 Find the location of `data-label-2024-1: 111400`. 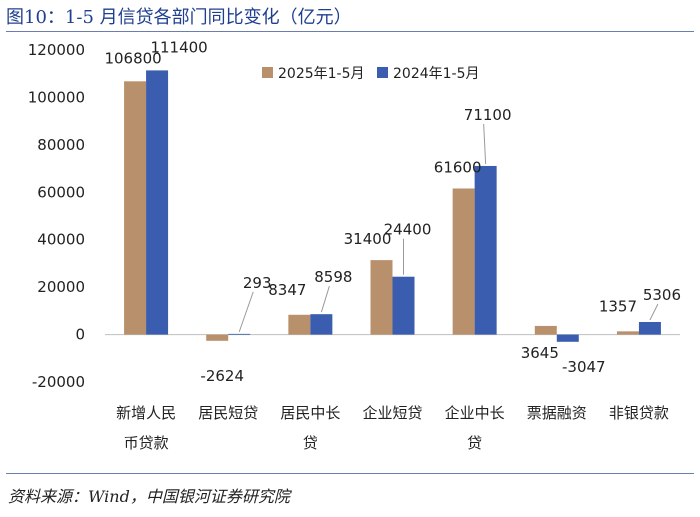

data-label-2024-1: 111400 is located at coordinates (178, 47).